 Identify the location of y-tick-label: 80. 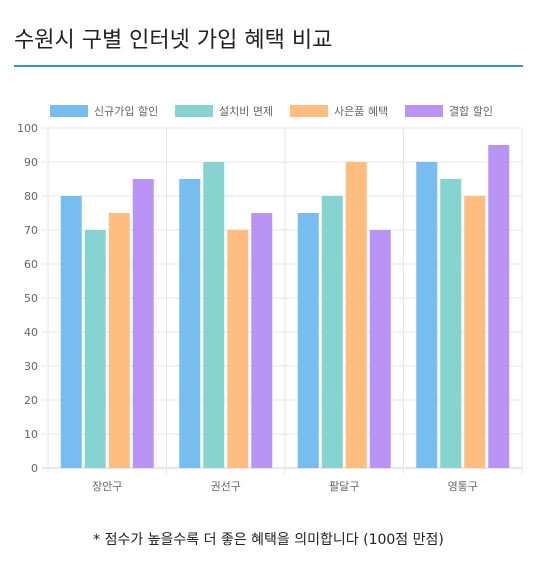
(31, 196).